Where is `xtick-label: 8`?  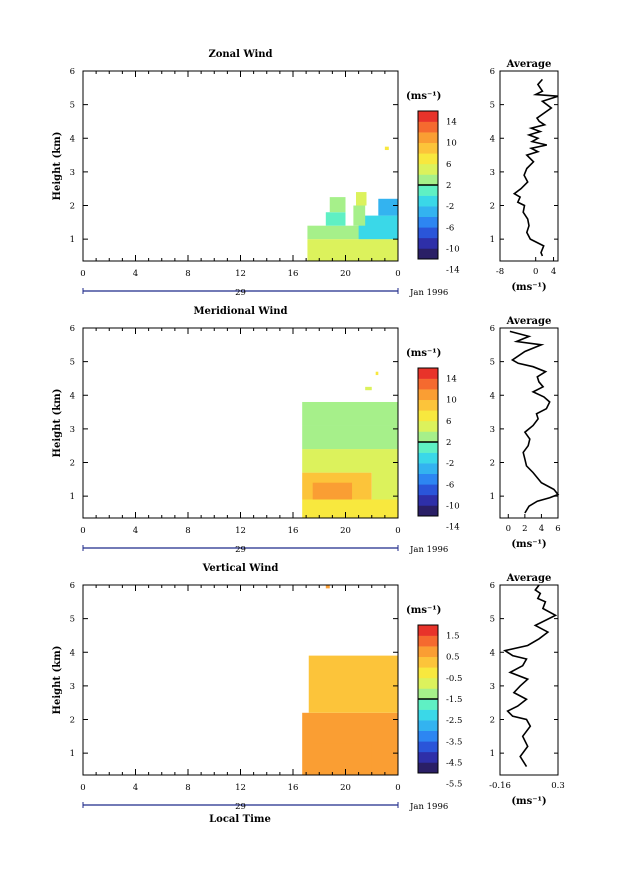 xtick-label: 8 is located at coordinates (187, 274).